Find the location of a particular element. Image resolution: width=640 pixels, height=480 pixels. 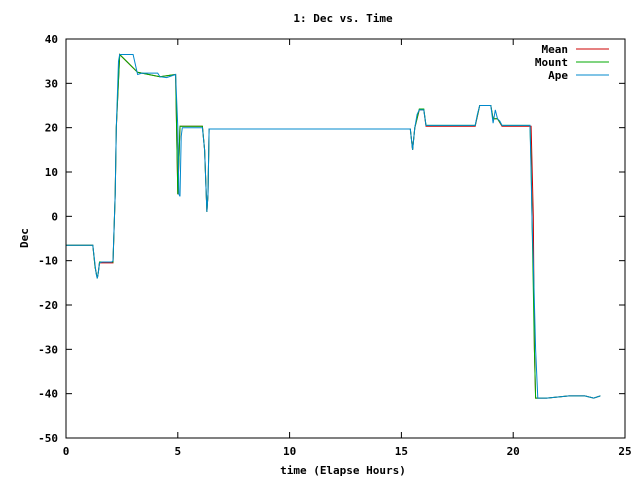

y-tick-label: -50 is located at coordinates (48, 438).